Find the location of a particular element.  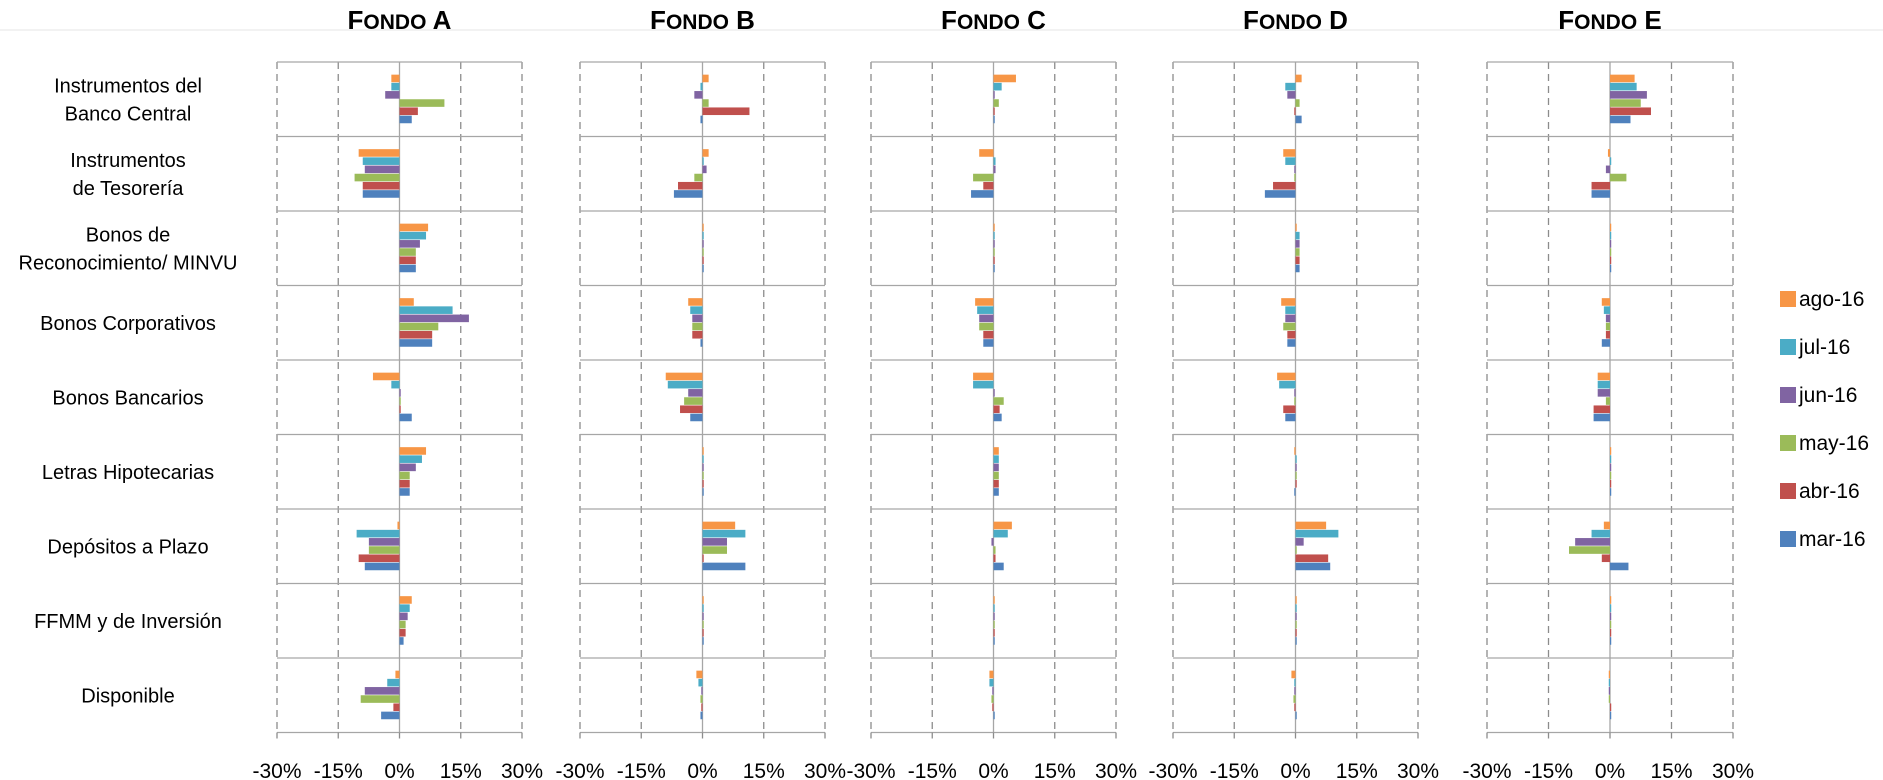

legend-label: jul-16 is located at coordinates (1824, 347).